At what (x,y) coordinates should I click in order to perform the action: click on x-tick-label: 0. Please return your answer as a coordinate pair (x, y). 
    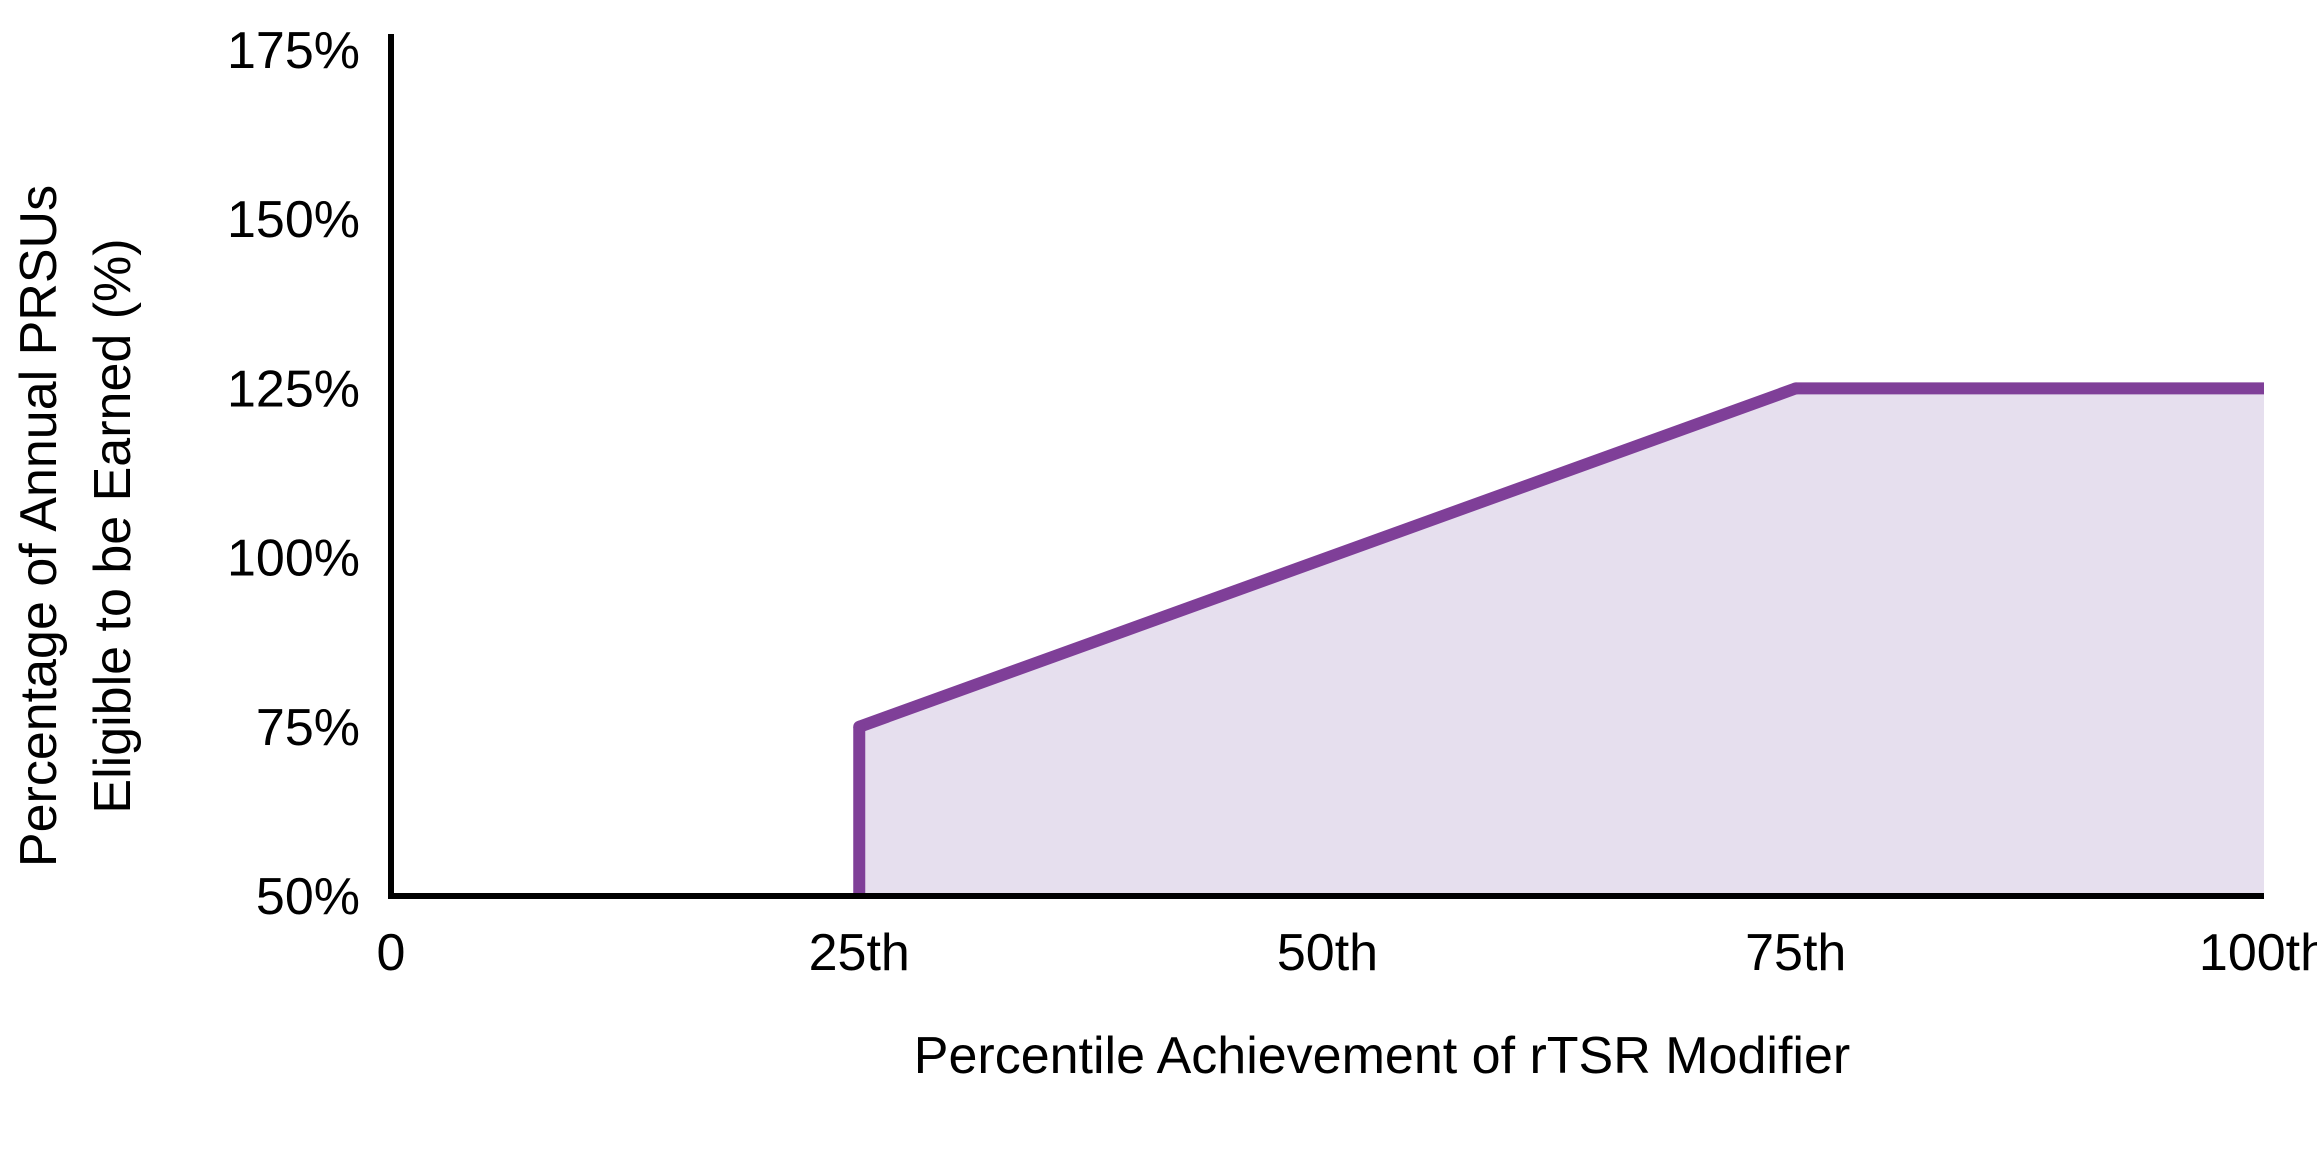
    Looking at the image, I should click on (391, 953).